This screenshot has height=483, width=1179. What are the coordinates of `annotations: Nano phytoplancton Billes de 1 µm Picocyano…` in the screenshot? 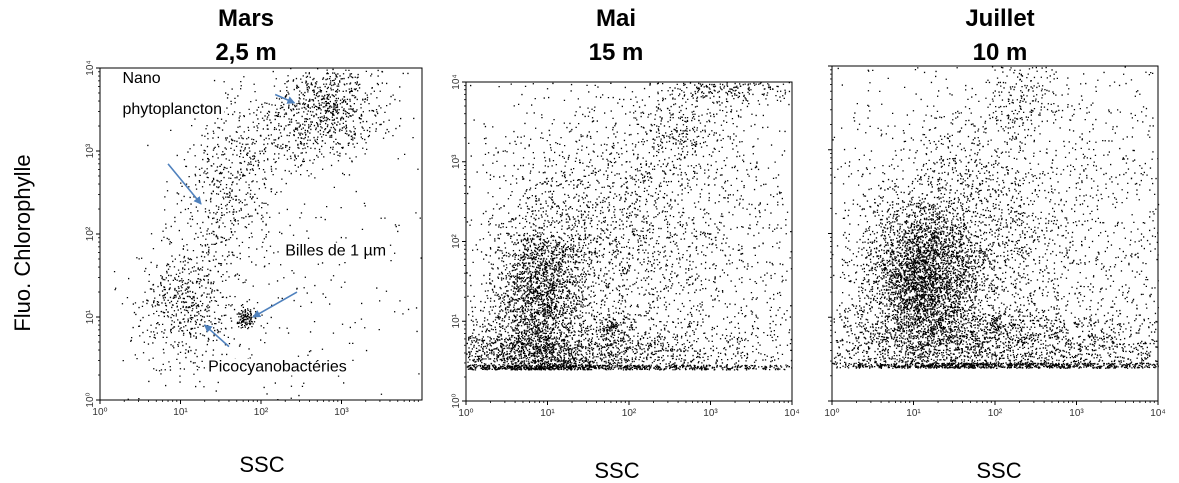 It's located at (254, 222).